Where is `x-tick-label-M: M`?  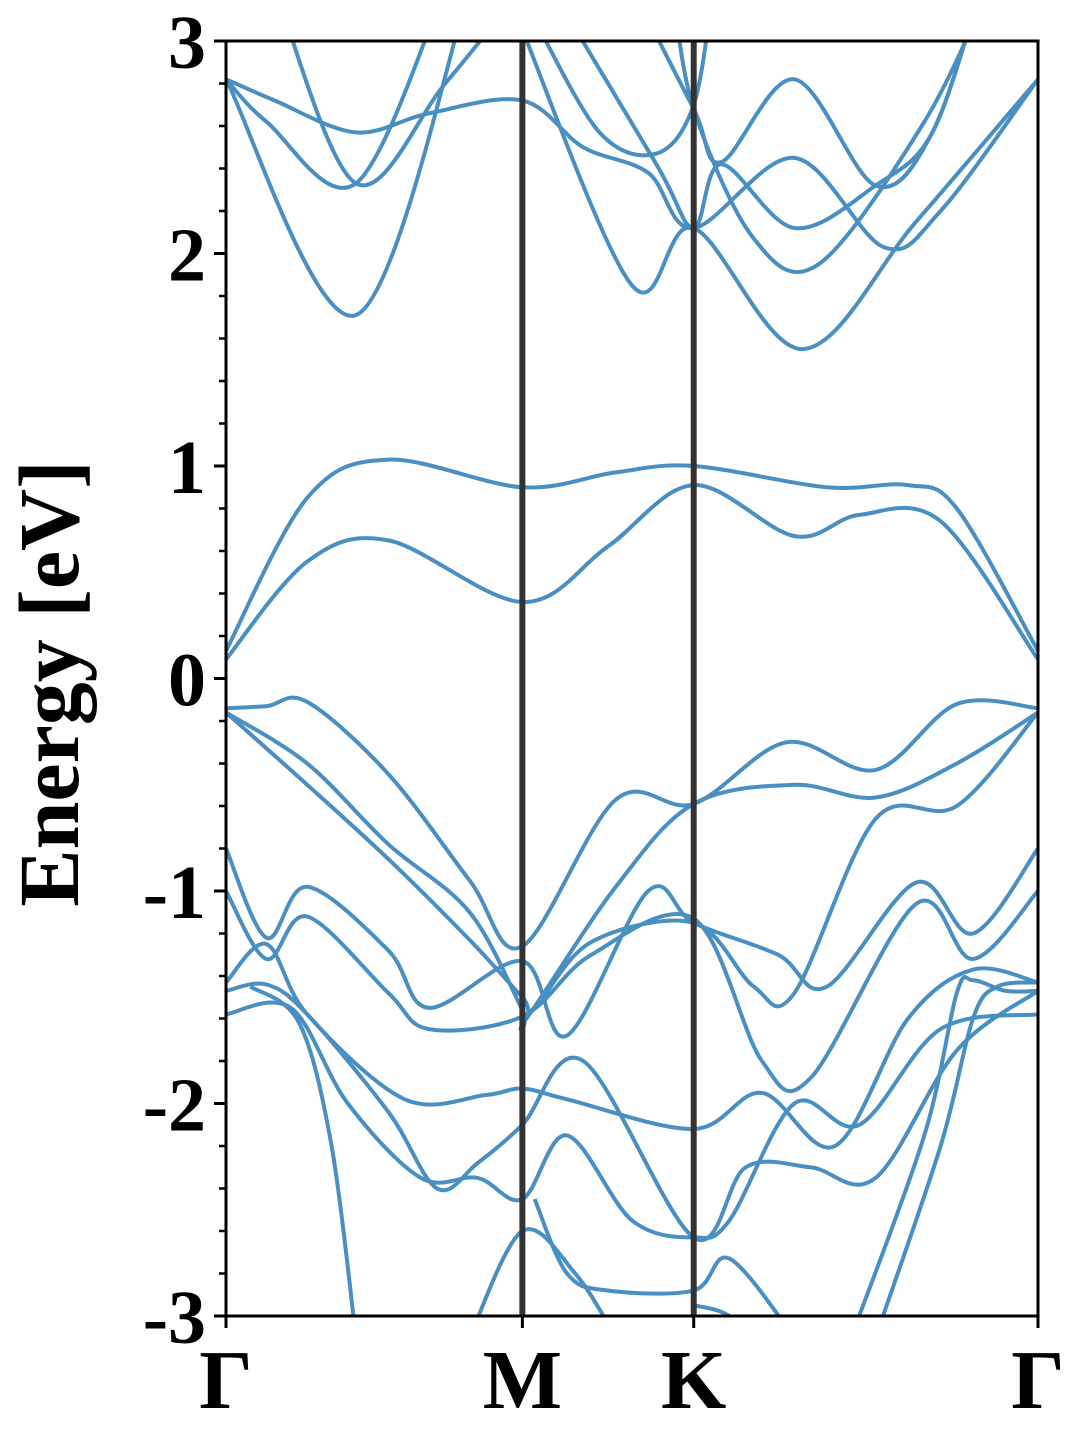 x-tick-label-M: M is located at coordinates (522, 1380).